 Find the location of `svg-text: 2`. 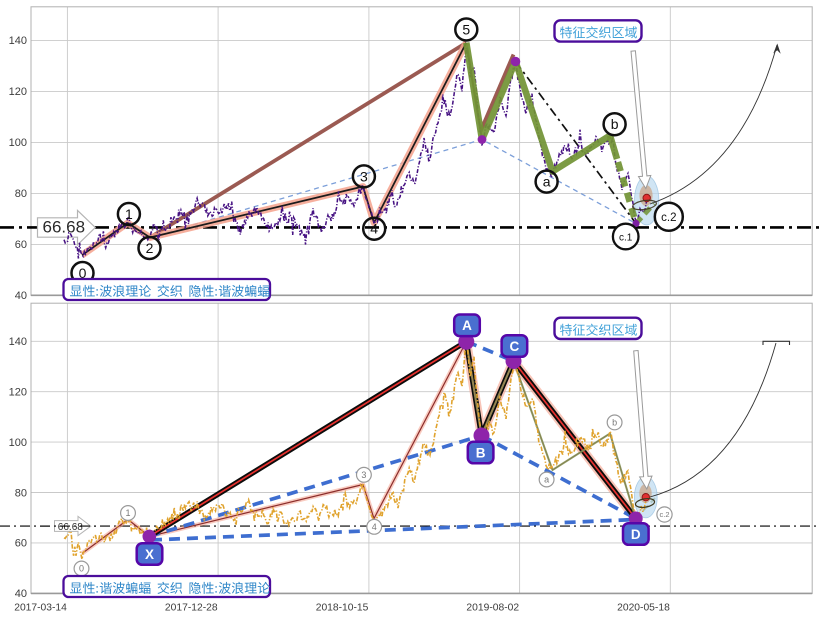

svg-text: 2 is located at coordinates (150, 248).